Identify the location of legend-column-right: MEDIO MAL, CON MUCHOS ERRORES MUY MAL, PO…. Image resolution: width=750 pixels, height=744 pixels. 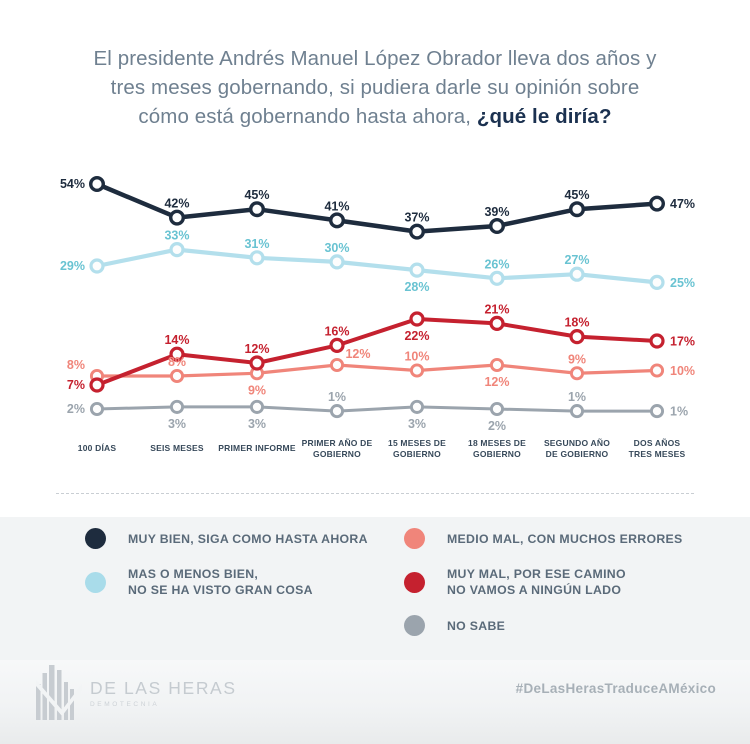
(543, 590).